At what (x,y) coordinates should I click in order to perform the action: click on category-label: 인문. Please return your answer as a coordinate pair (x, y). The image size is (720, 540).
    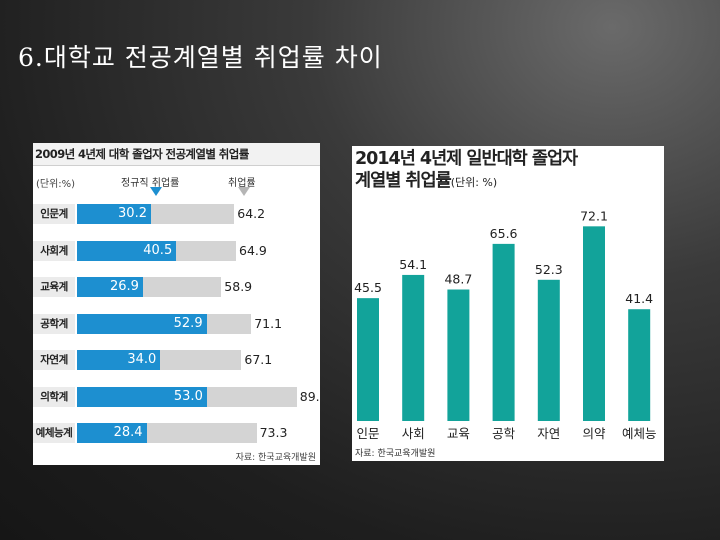
    Looking at the image, I should click on (367, 433).